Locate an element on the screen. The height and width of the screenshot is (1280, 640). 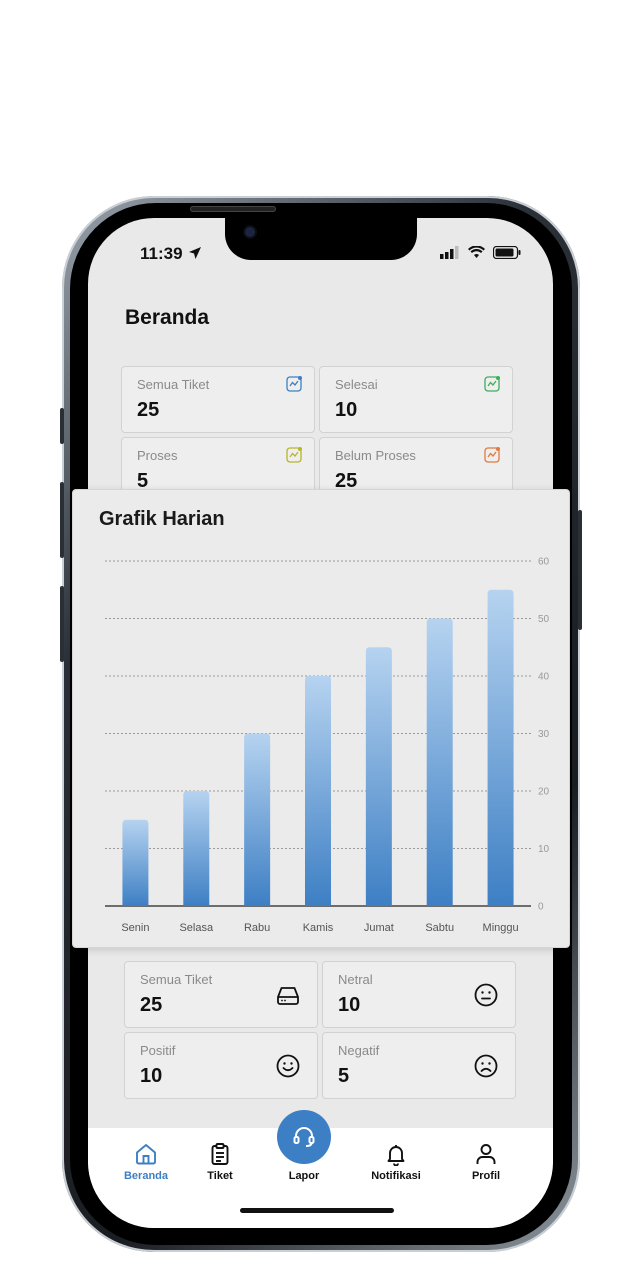
bar-kamis is located at coordinates (318, 791).